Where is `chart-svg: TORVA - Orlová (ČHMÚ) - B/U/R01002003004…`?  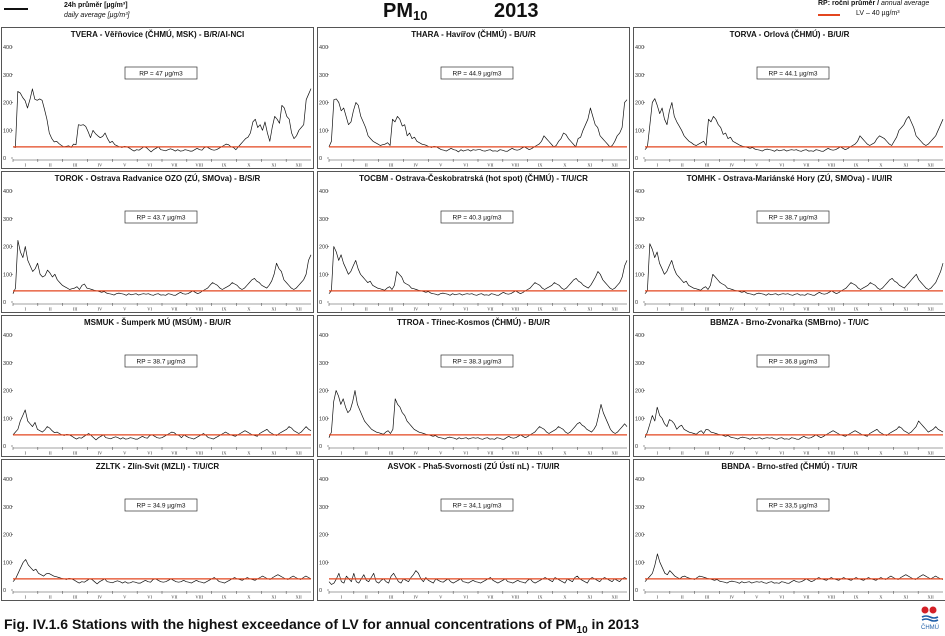 chart-svg: TORVA - Orlová (ČHMÚ) - B/U/R01002003004… is located at coordinates (789, 98).